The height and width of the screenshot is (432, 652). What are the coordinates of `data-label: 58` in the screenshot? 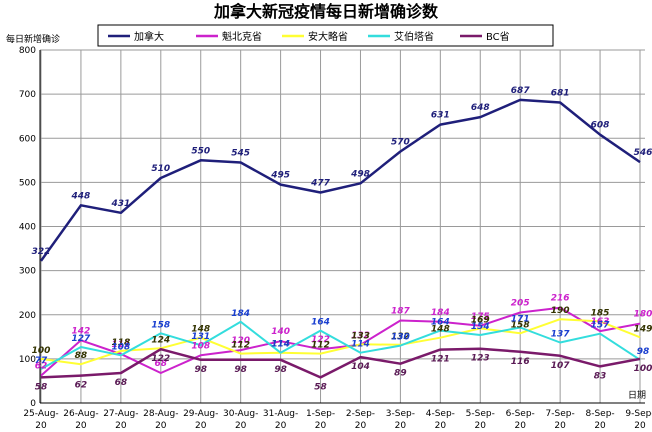 It's located at (320, 387).